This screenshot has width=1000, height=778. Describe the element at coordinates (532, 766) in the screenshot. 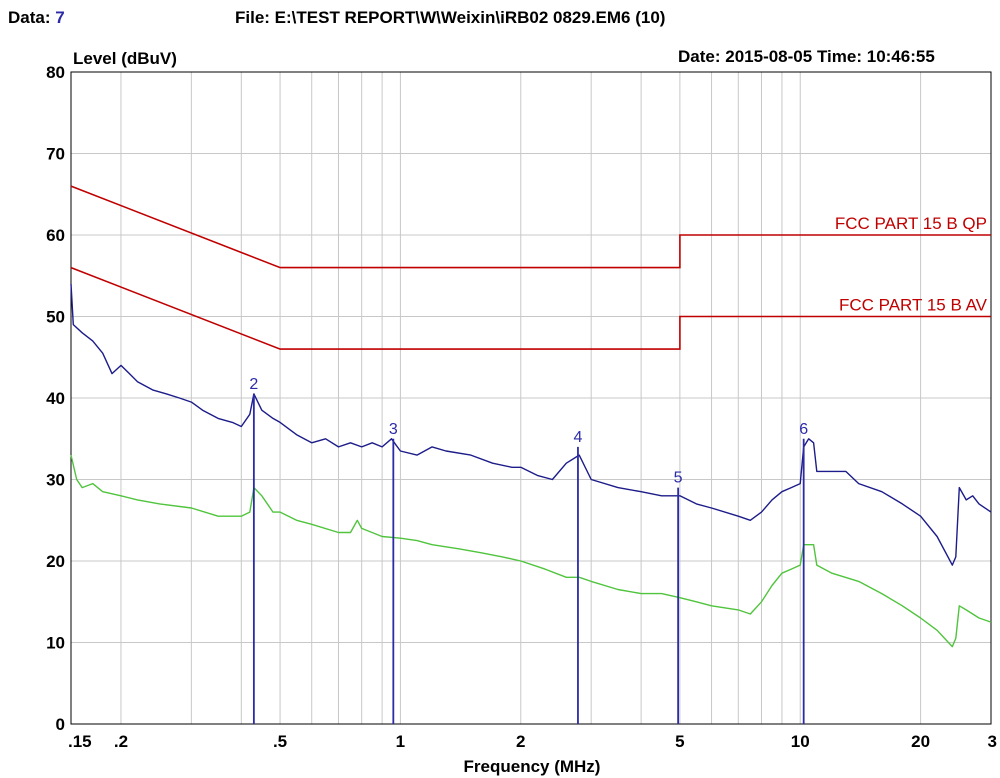

I see `x-axis-label: Frequency (MHz)` at that location.